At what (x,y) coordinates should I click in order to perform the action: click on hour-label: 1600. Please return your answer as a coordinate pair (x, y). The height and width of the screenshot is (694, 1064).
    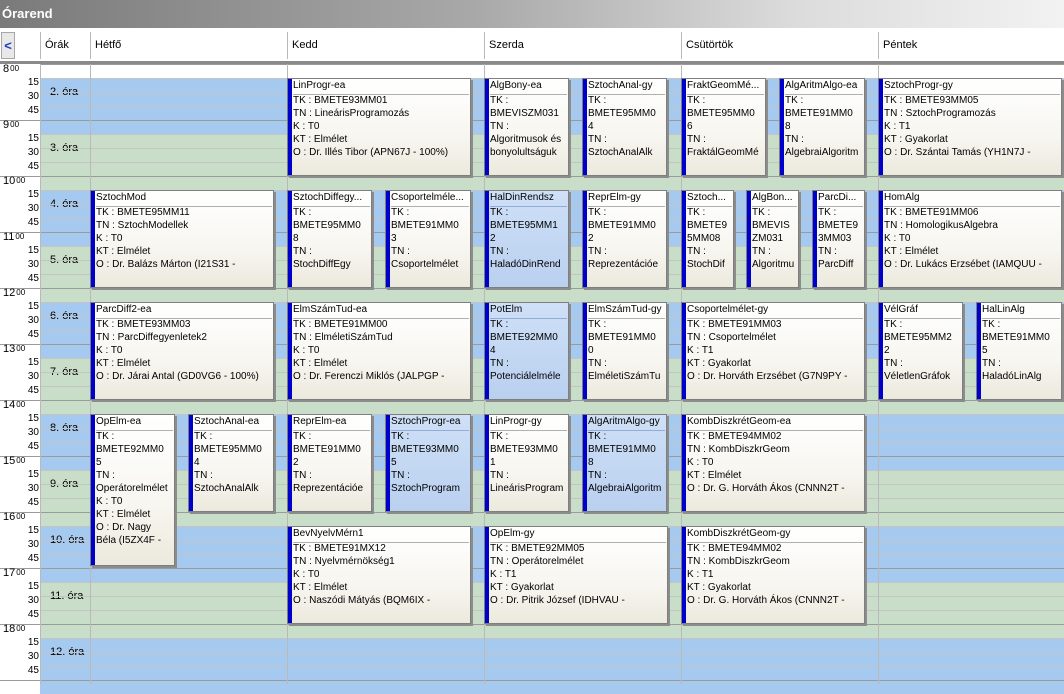
    Looking at the image, I should click on (14, 517).